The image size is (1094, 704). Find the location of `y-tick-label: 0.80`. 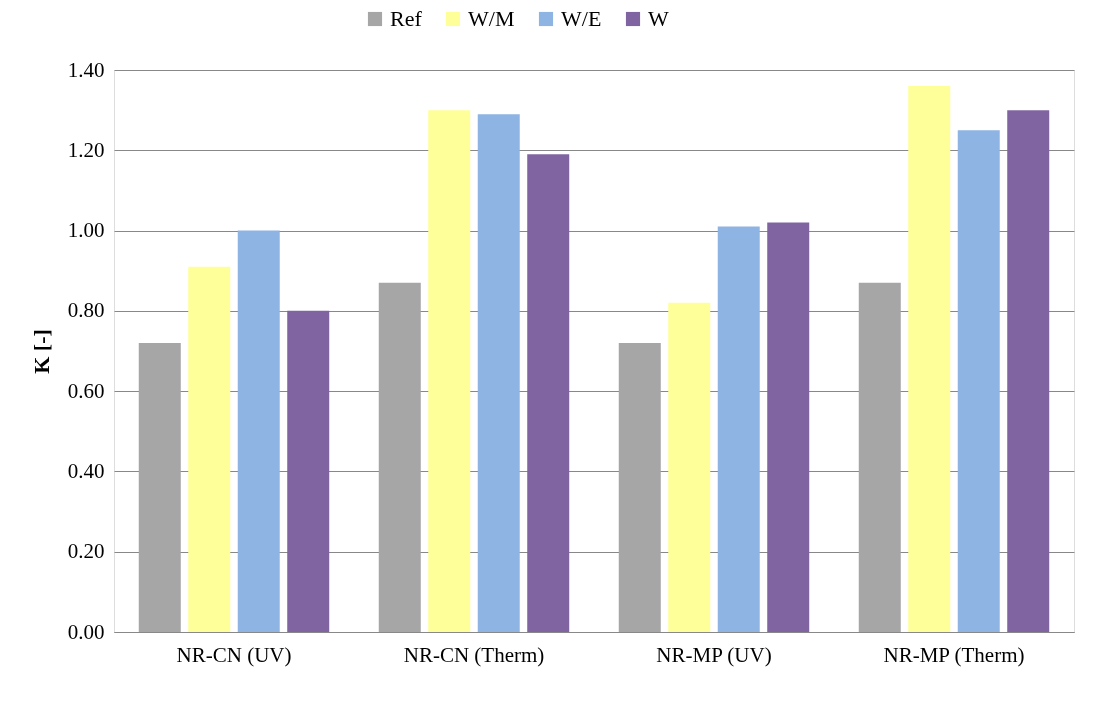

y-tick-label: 0.80 is located at coordinates (86, 310).